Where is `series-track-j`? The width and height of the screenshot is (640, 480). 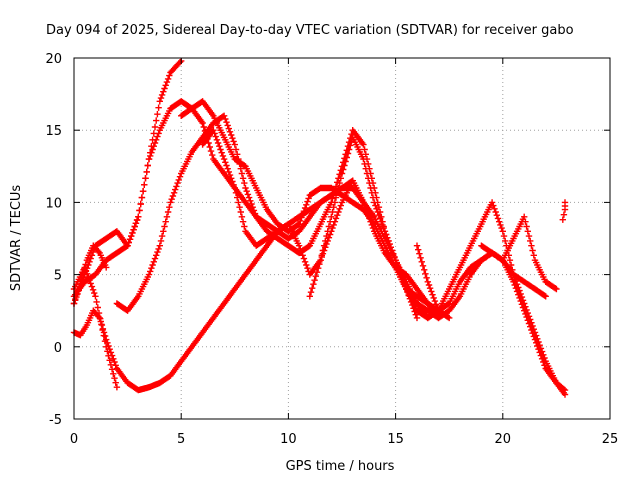 series-track-j is located at coordinates (564, 211).